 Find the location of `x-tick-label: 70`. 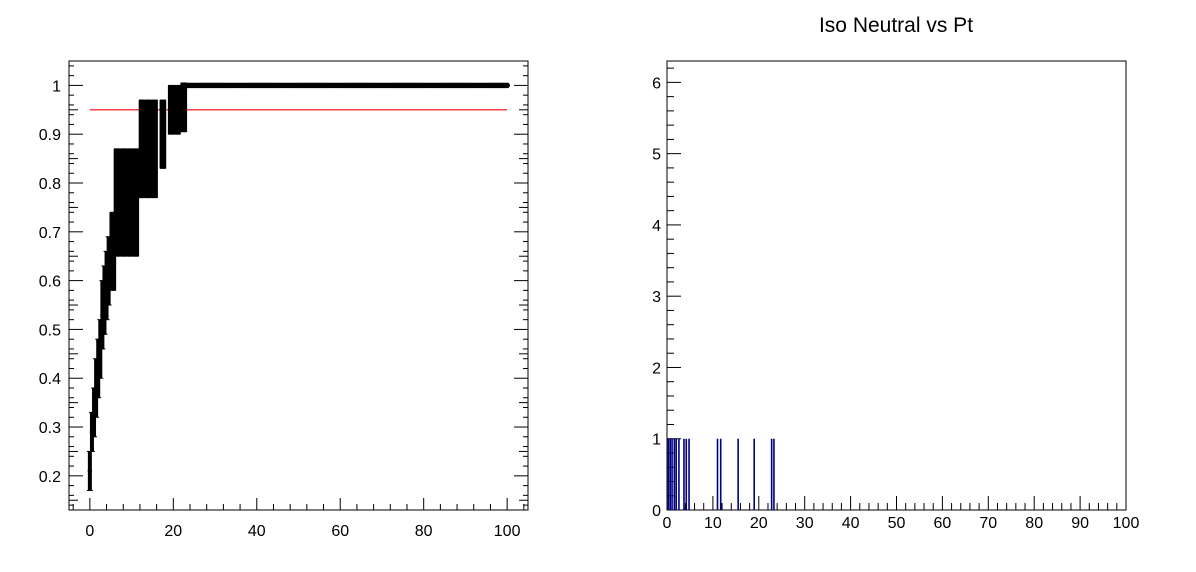

x-tick-label: 70 is located at coordinates (988, 523).